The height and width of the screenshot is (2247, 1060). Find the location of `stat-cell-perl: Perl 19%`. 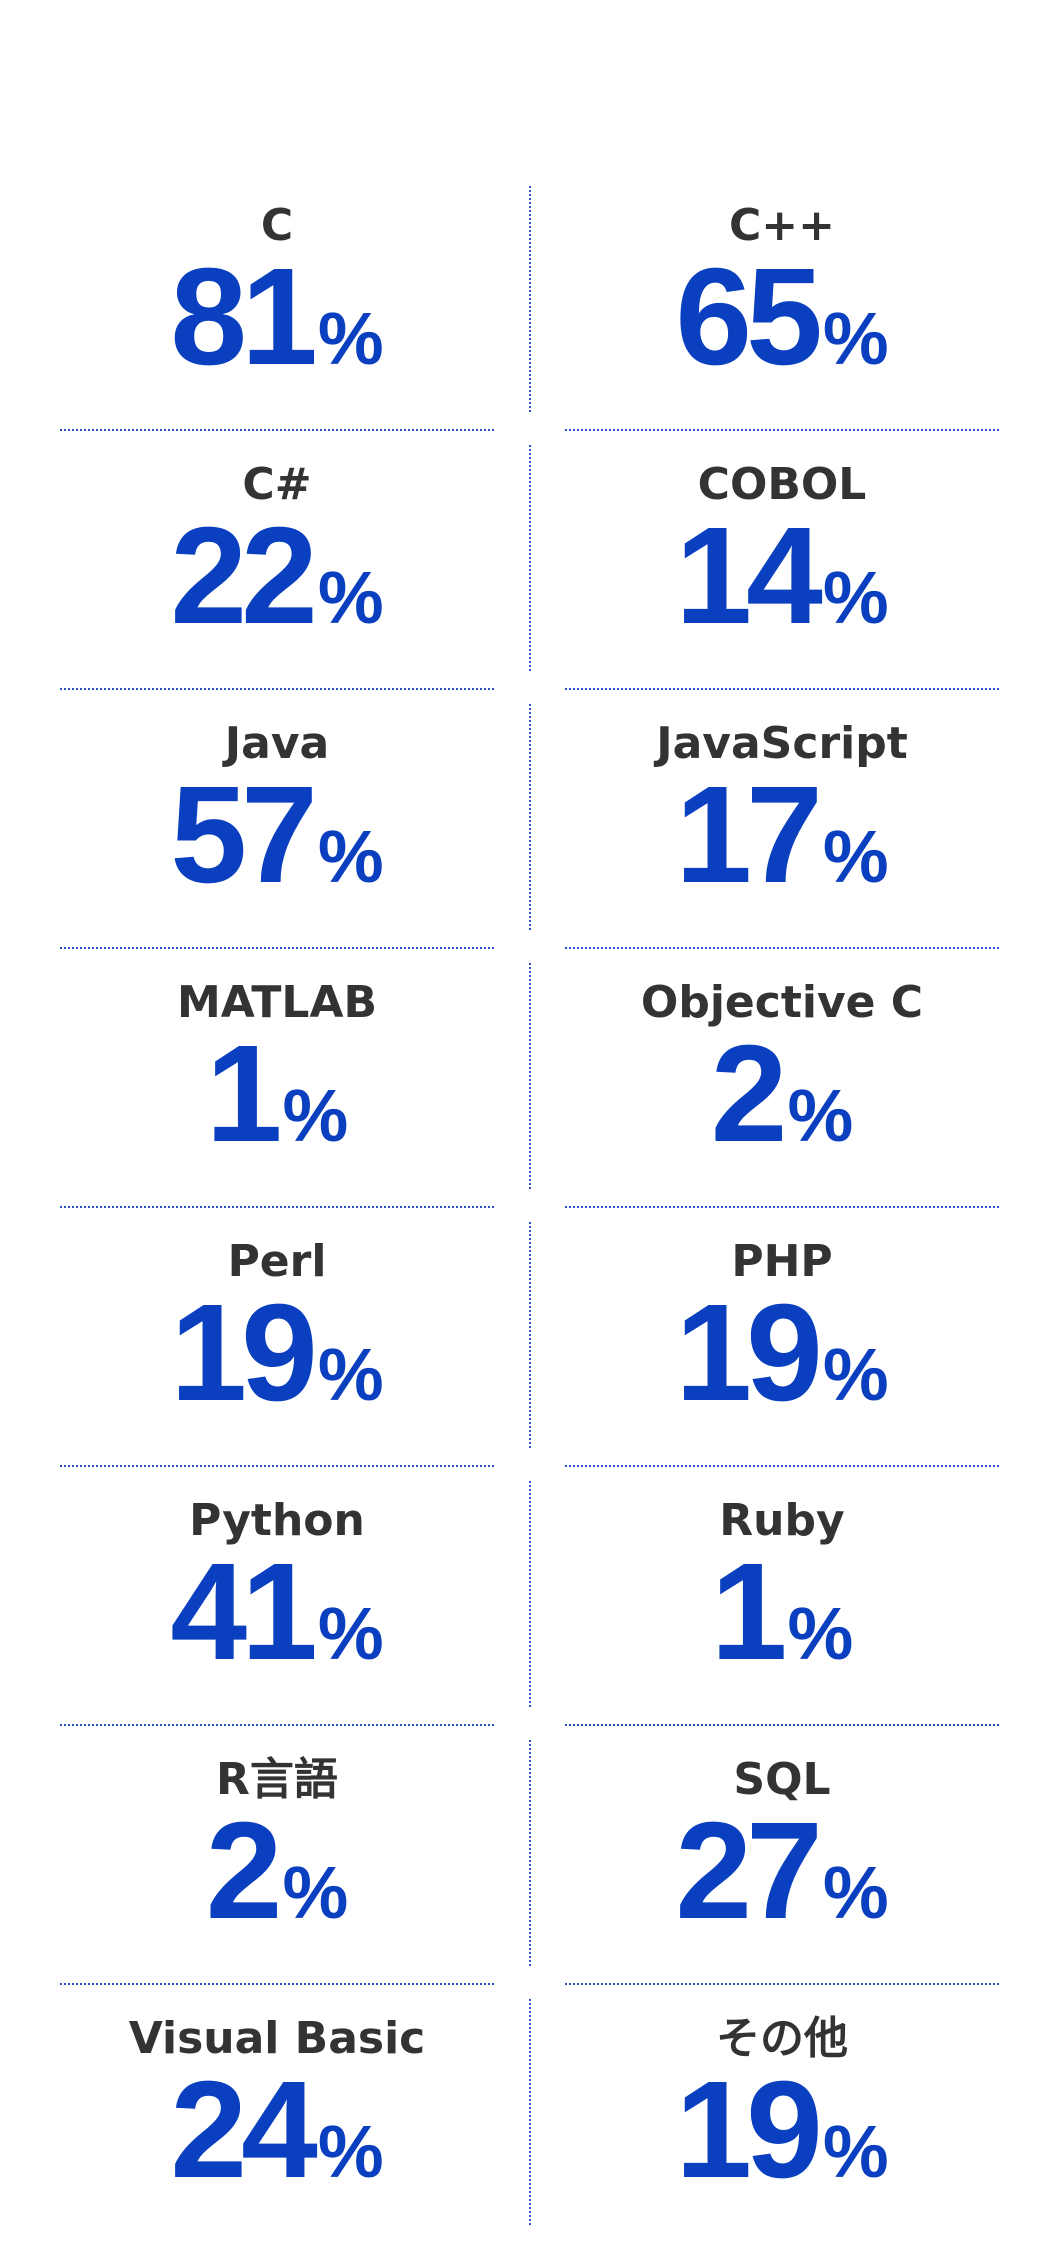

stat-cell-perl: Perl 19% is located at coordinates (277, 1335).